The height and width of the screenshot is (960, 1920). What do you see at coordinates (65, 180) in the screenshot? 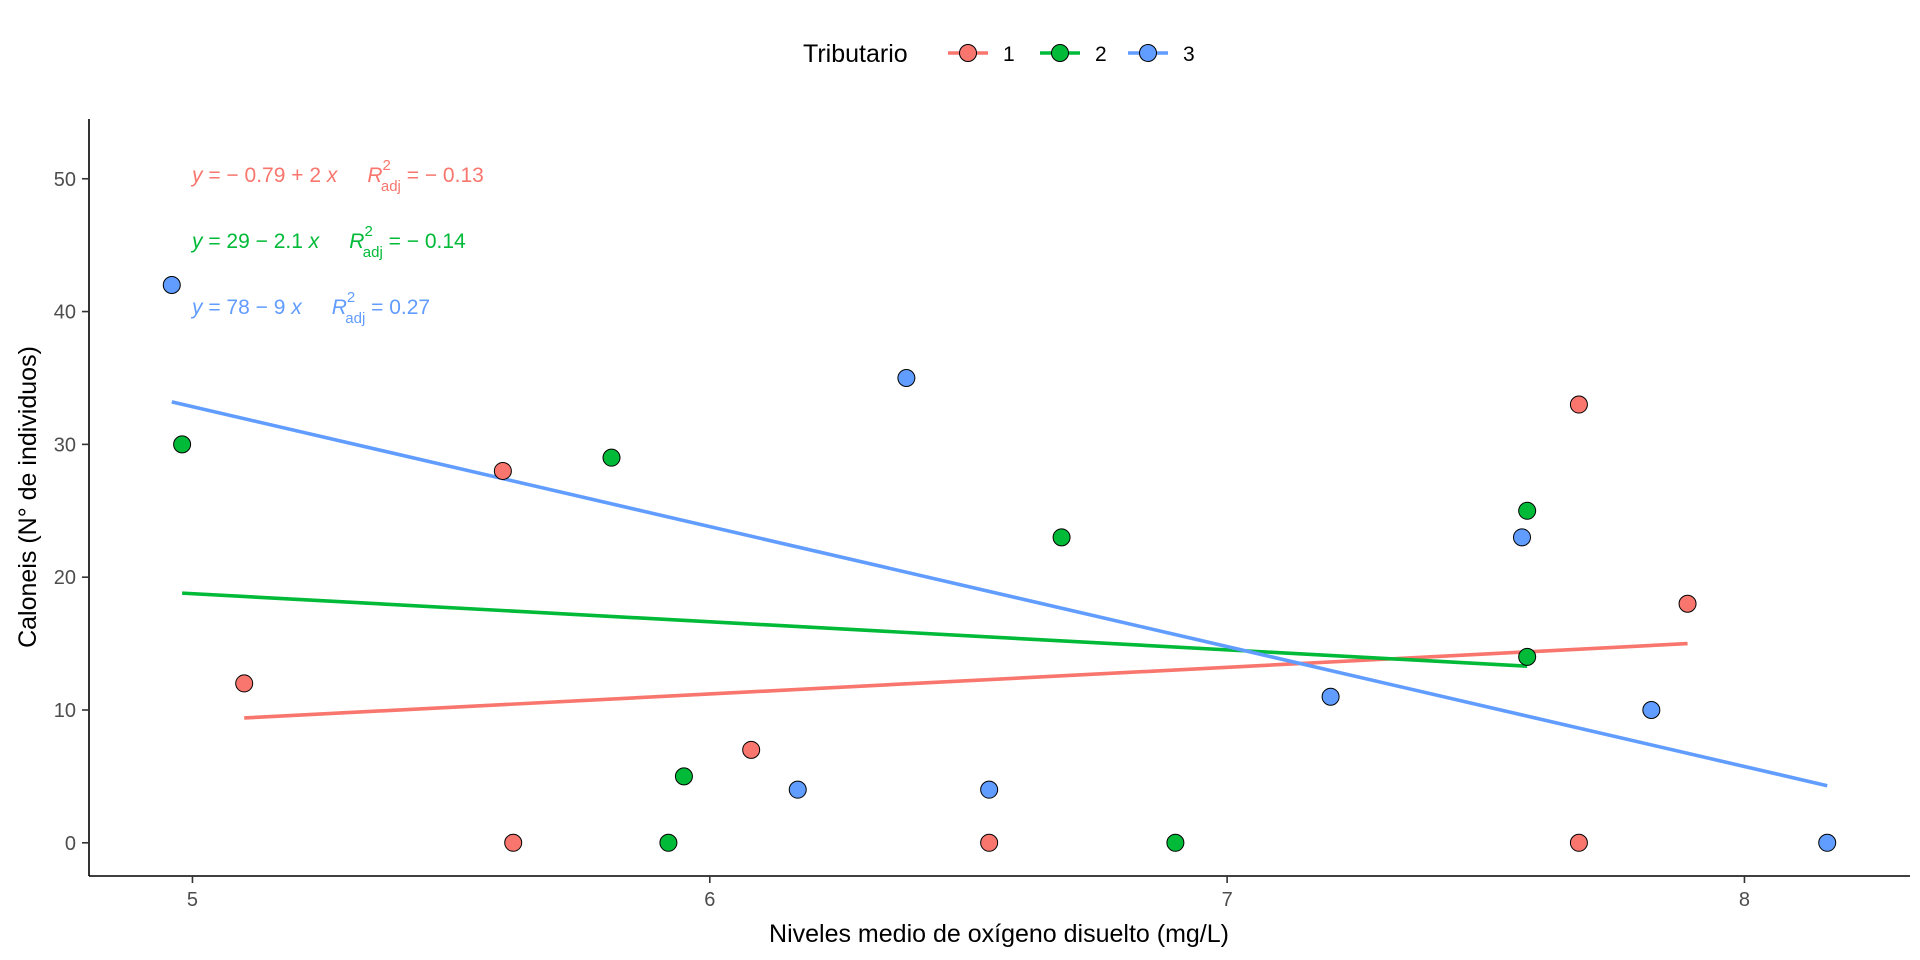
I see `y-tick-label: 50` at bounding box center [65, 180].